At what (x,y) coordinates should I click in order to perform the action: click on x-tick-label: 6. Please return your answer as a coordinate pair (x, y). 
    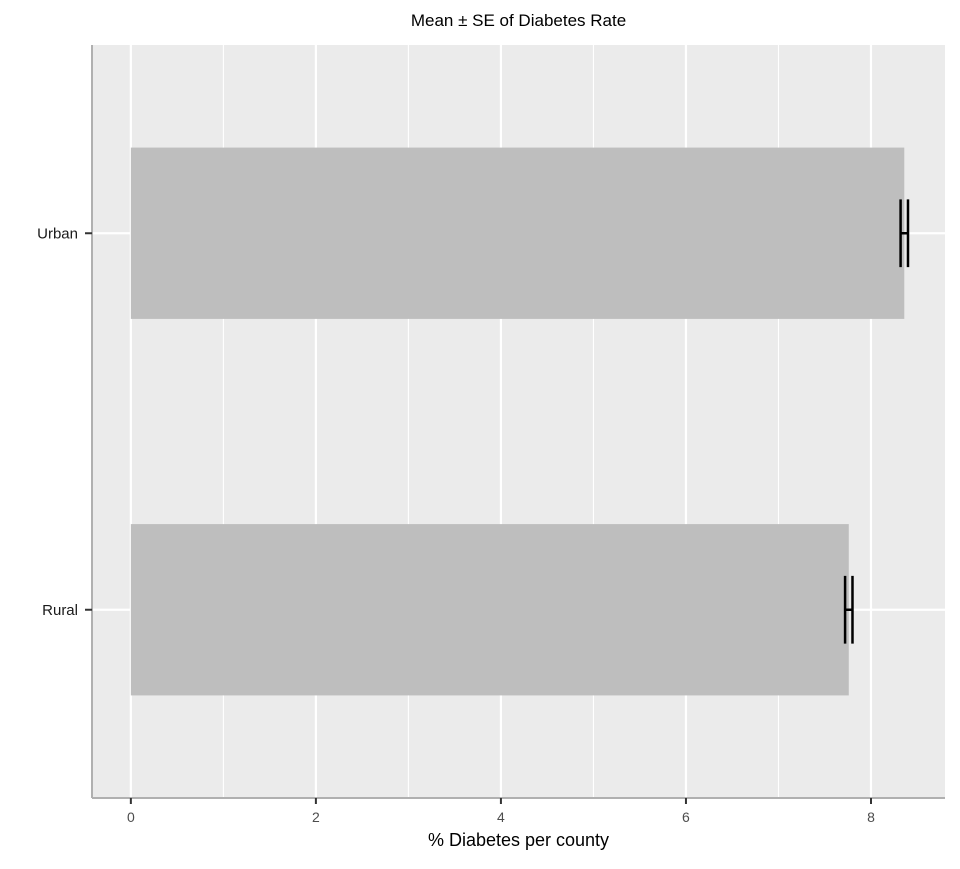
    Looking at the image, I should click on (686, 817).